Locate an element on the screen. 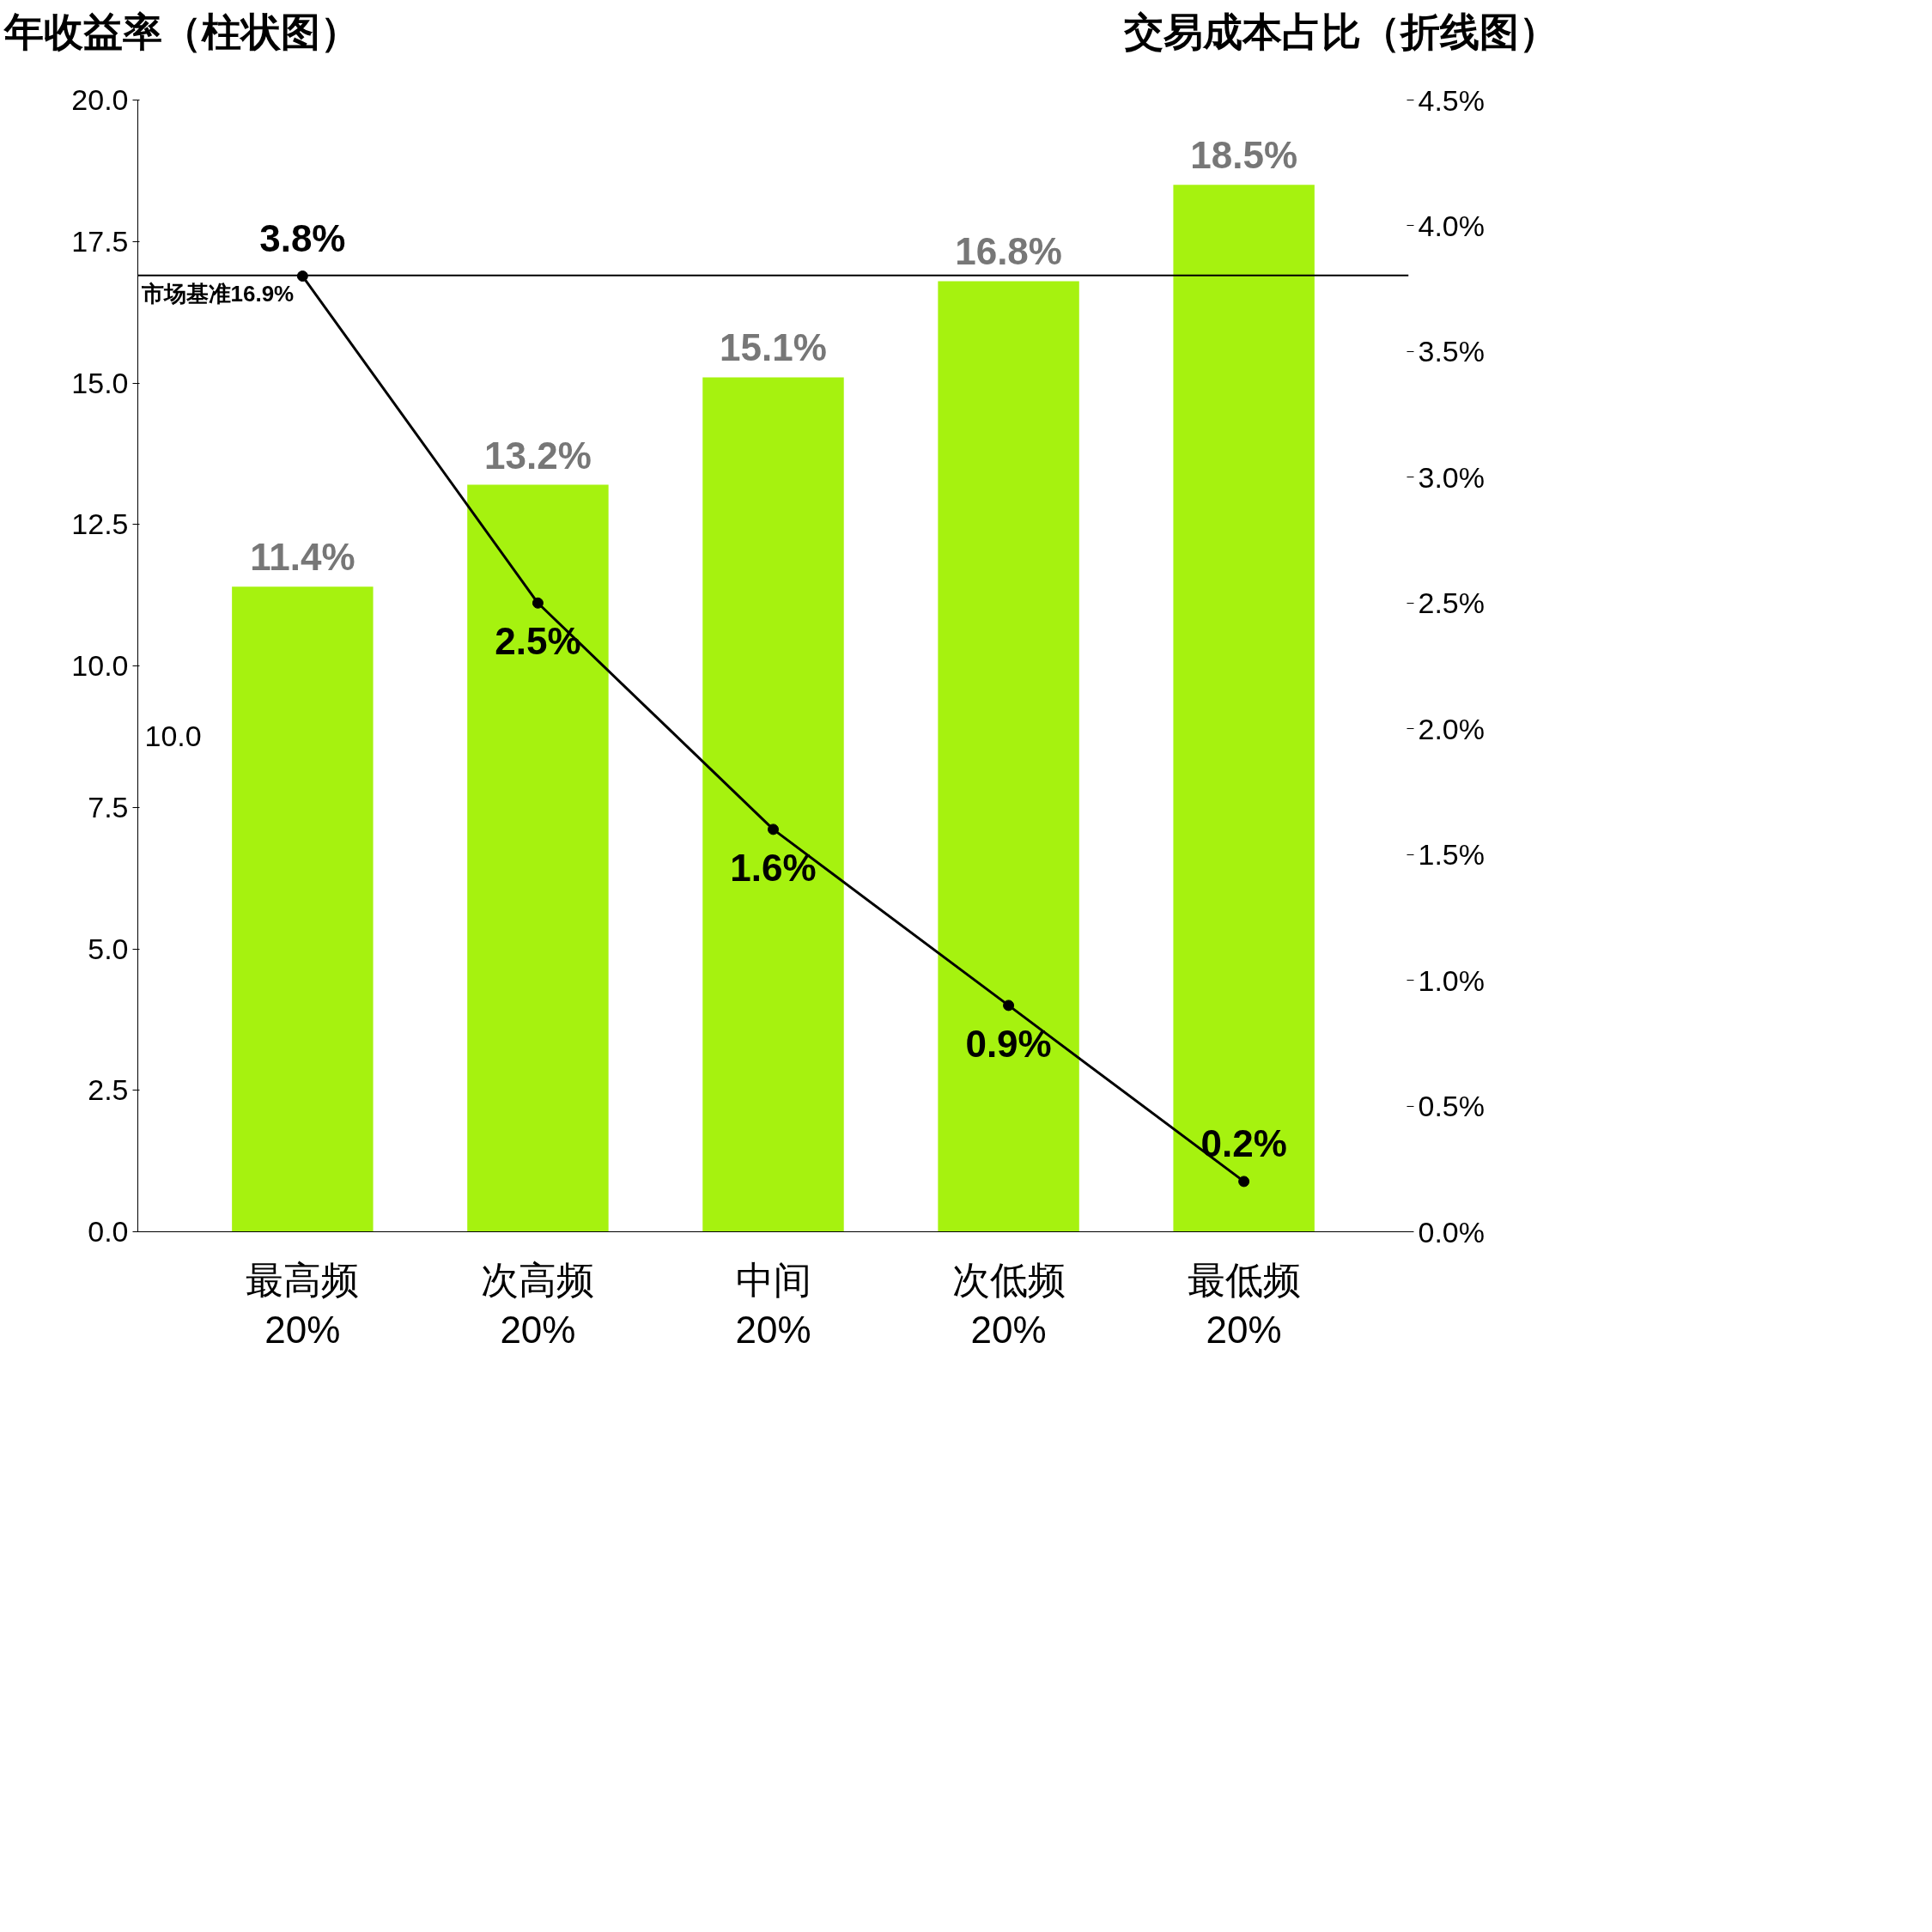  y-tick-label: 5.0 is located at coordinates (109, 948).